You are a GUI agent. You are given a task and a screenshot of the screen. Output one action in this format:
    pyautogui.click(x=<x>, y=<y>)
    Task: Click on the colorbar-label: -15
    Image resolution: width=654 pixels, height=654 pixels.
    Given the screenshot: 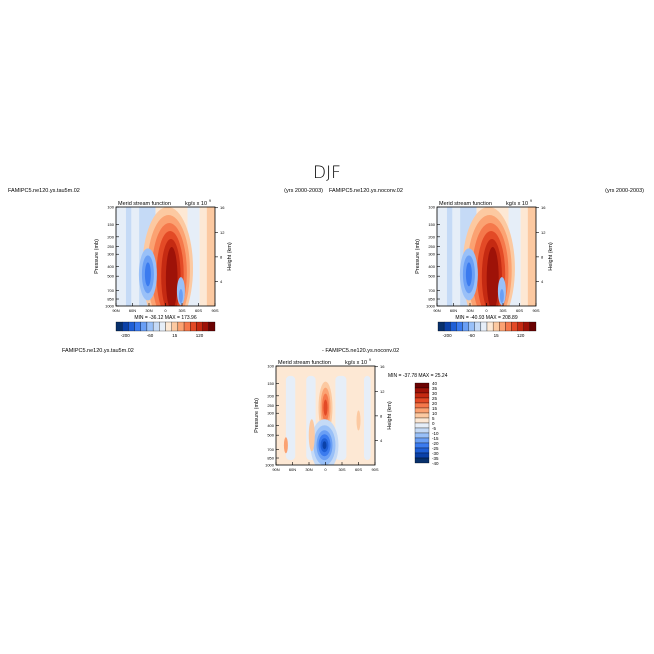 What is the action you would take?
    pyautogui.click(x=435, y=438)
    